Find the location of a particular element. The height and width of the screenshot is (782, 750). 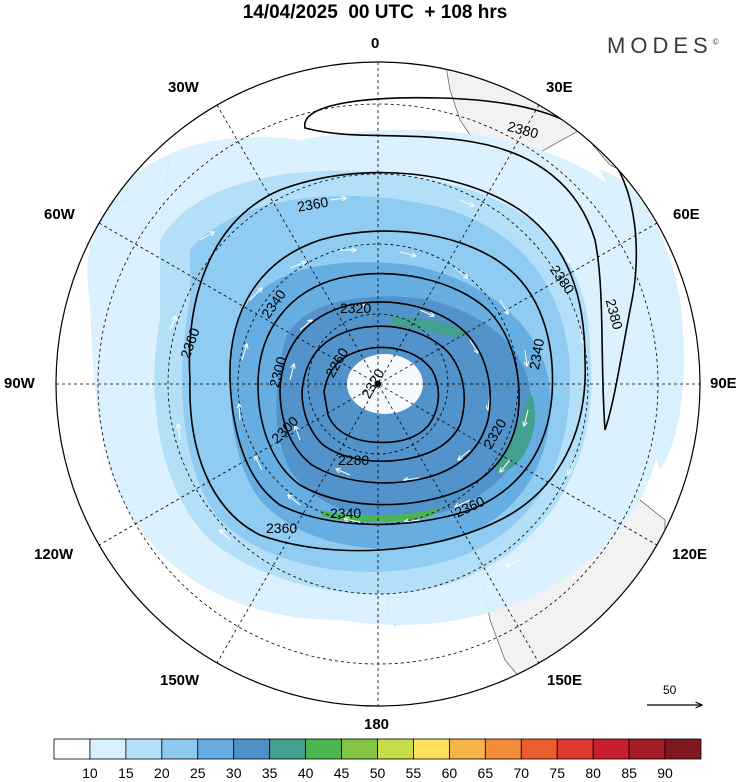

colorbar-tick-label: 40 is located at coordinates (305, 773).